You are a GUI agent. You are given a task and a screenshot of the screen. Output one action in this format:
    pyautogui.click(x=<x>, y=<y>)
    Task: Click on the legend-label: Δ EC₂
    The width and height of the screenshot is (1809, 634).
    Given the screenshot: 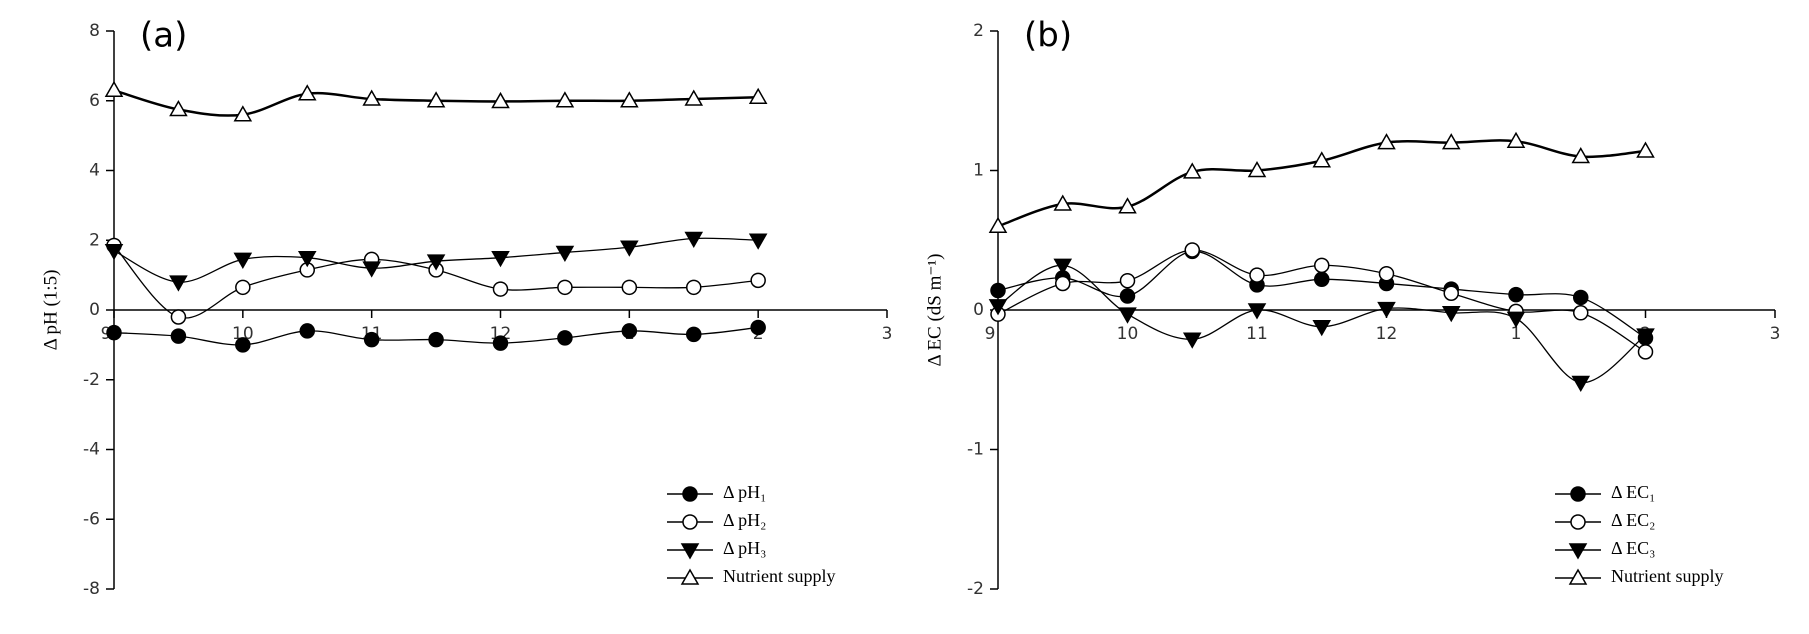 What is the action you would take?
    pyautogui.click(x=1633, y=520)
    